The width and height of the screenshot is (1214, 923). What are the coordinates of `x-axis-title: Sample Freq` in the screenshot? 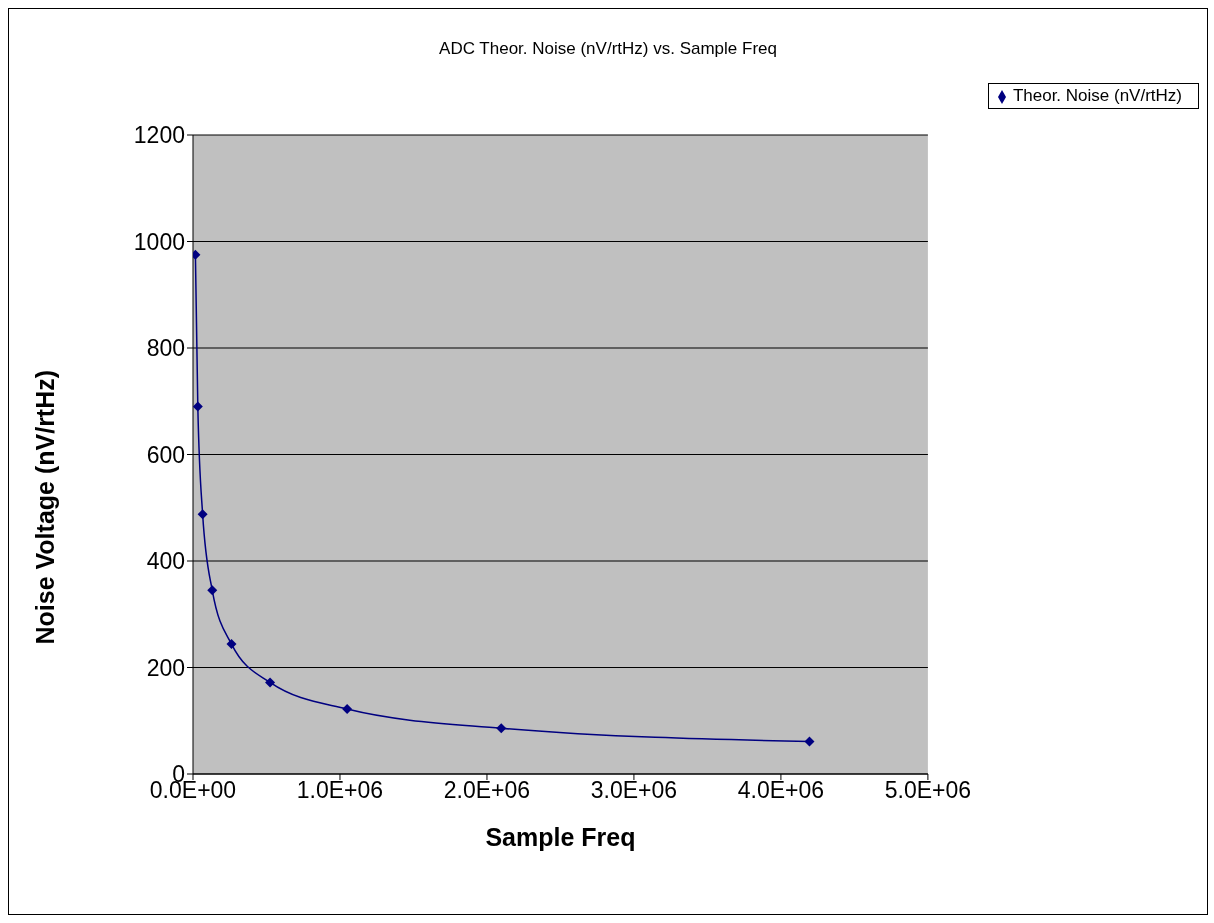 It's located at (560, 837).